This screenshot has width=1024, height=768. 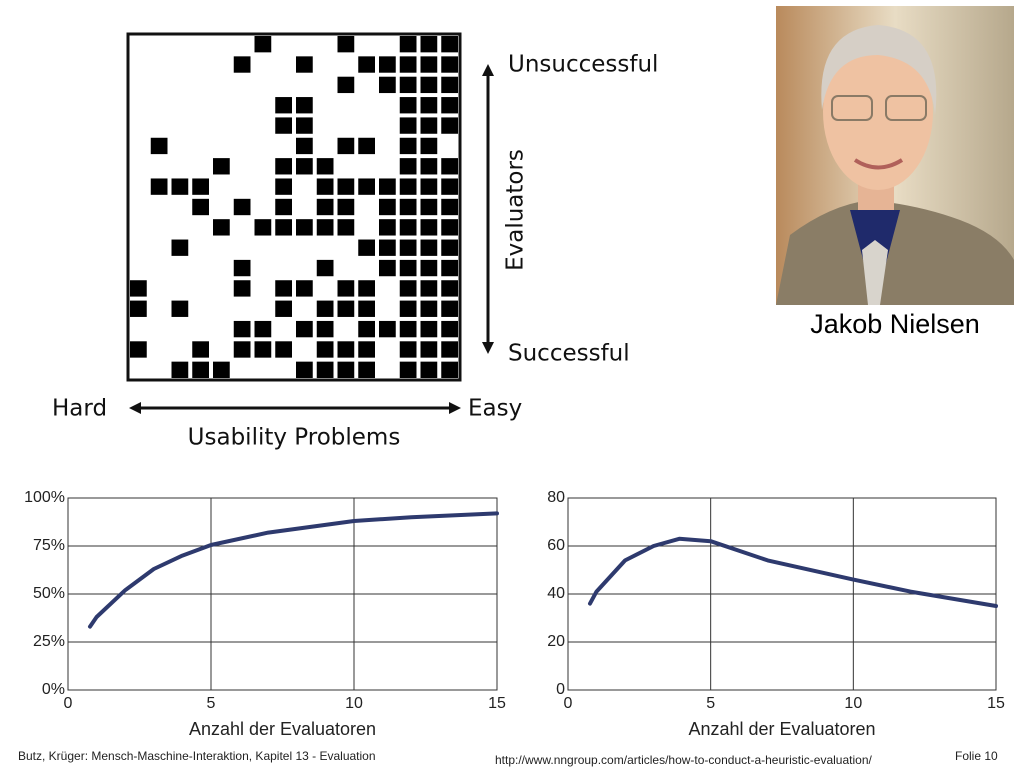 What do you see at coordinates (44, 497) in the screenshot?
I see `y-tick-label: 100%` at bounding box center [44, 497].